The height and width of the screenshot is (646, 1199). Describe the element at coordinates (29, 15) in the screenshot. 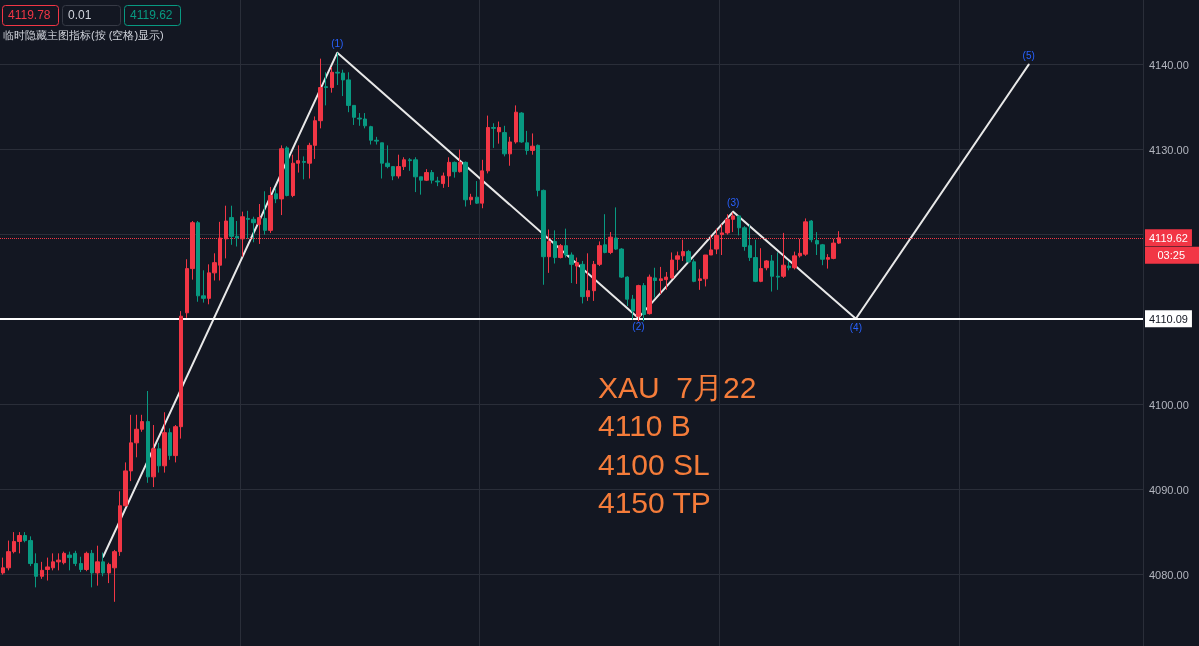

I see `annotation: 4119.78` at that location.